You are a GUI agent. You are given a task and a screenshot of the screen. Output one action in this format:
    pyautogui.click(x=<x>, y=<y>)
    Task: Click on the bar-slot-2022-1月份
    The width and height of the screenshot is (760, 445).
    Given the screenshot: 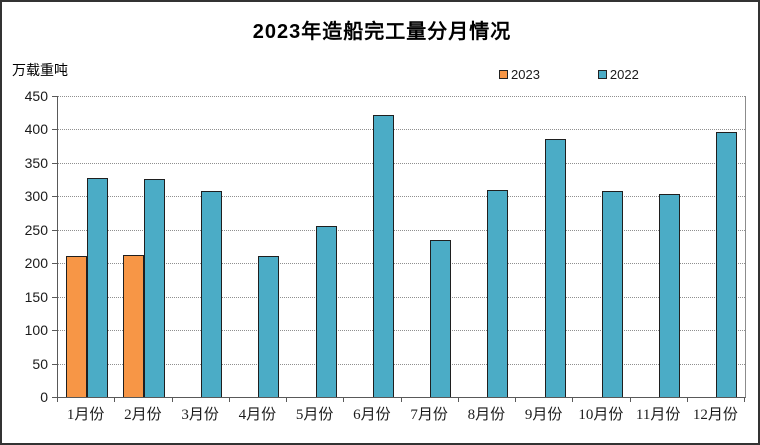 What is the action you would take?
    pyautogui.click(x=97, y=287)
    